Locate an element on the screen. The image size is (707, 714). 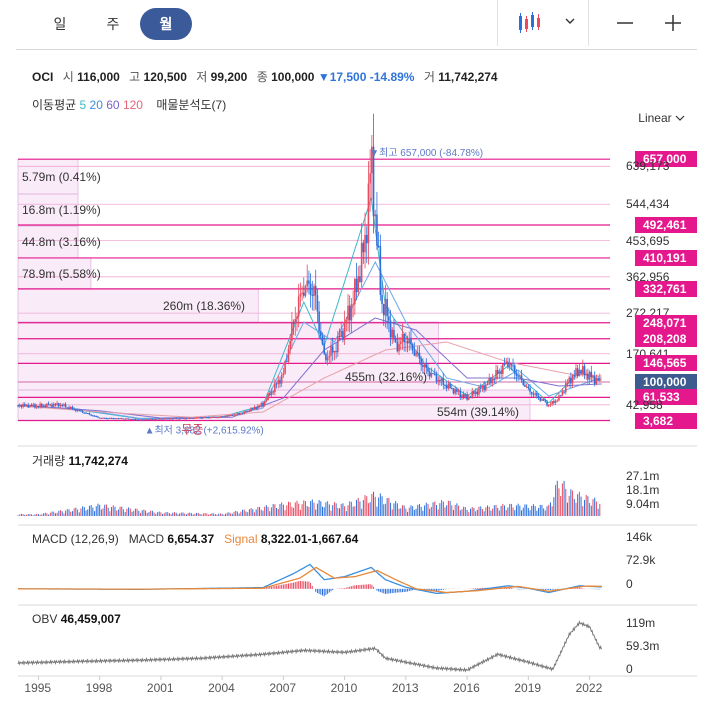
header-divider is located at coordinates (497, 23).